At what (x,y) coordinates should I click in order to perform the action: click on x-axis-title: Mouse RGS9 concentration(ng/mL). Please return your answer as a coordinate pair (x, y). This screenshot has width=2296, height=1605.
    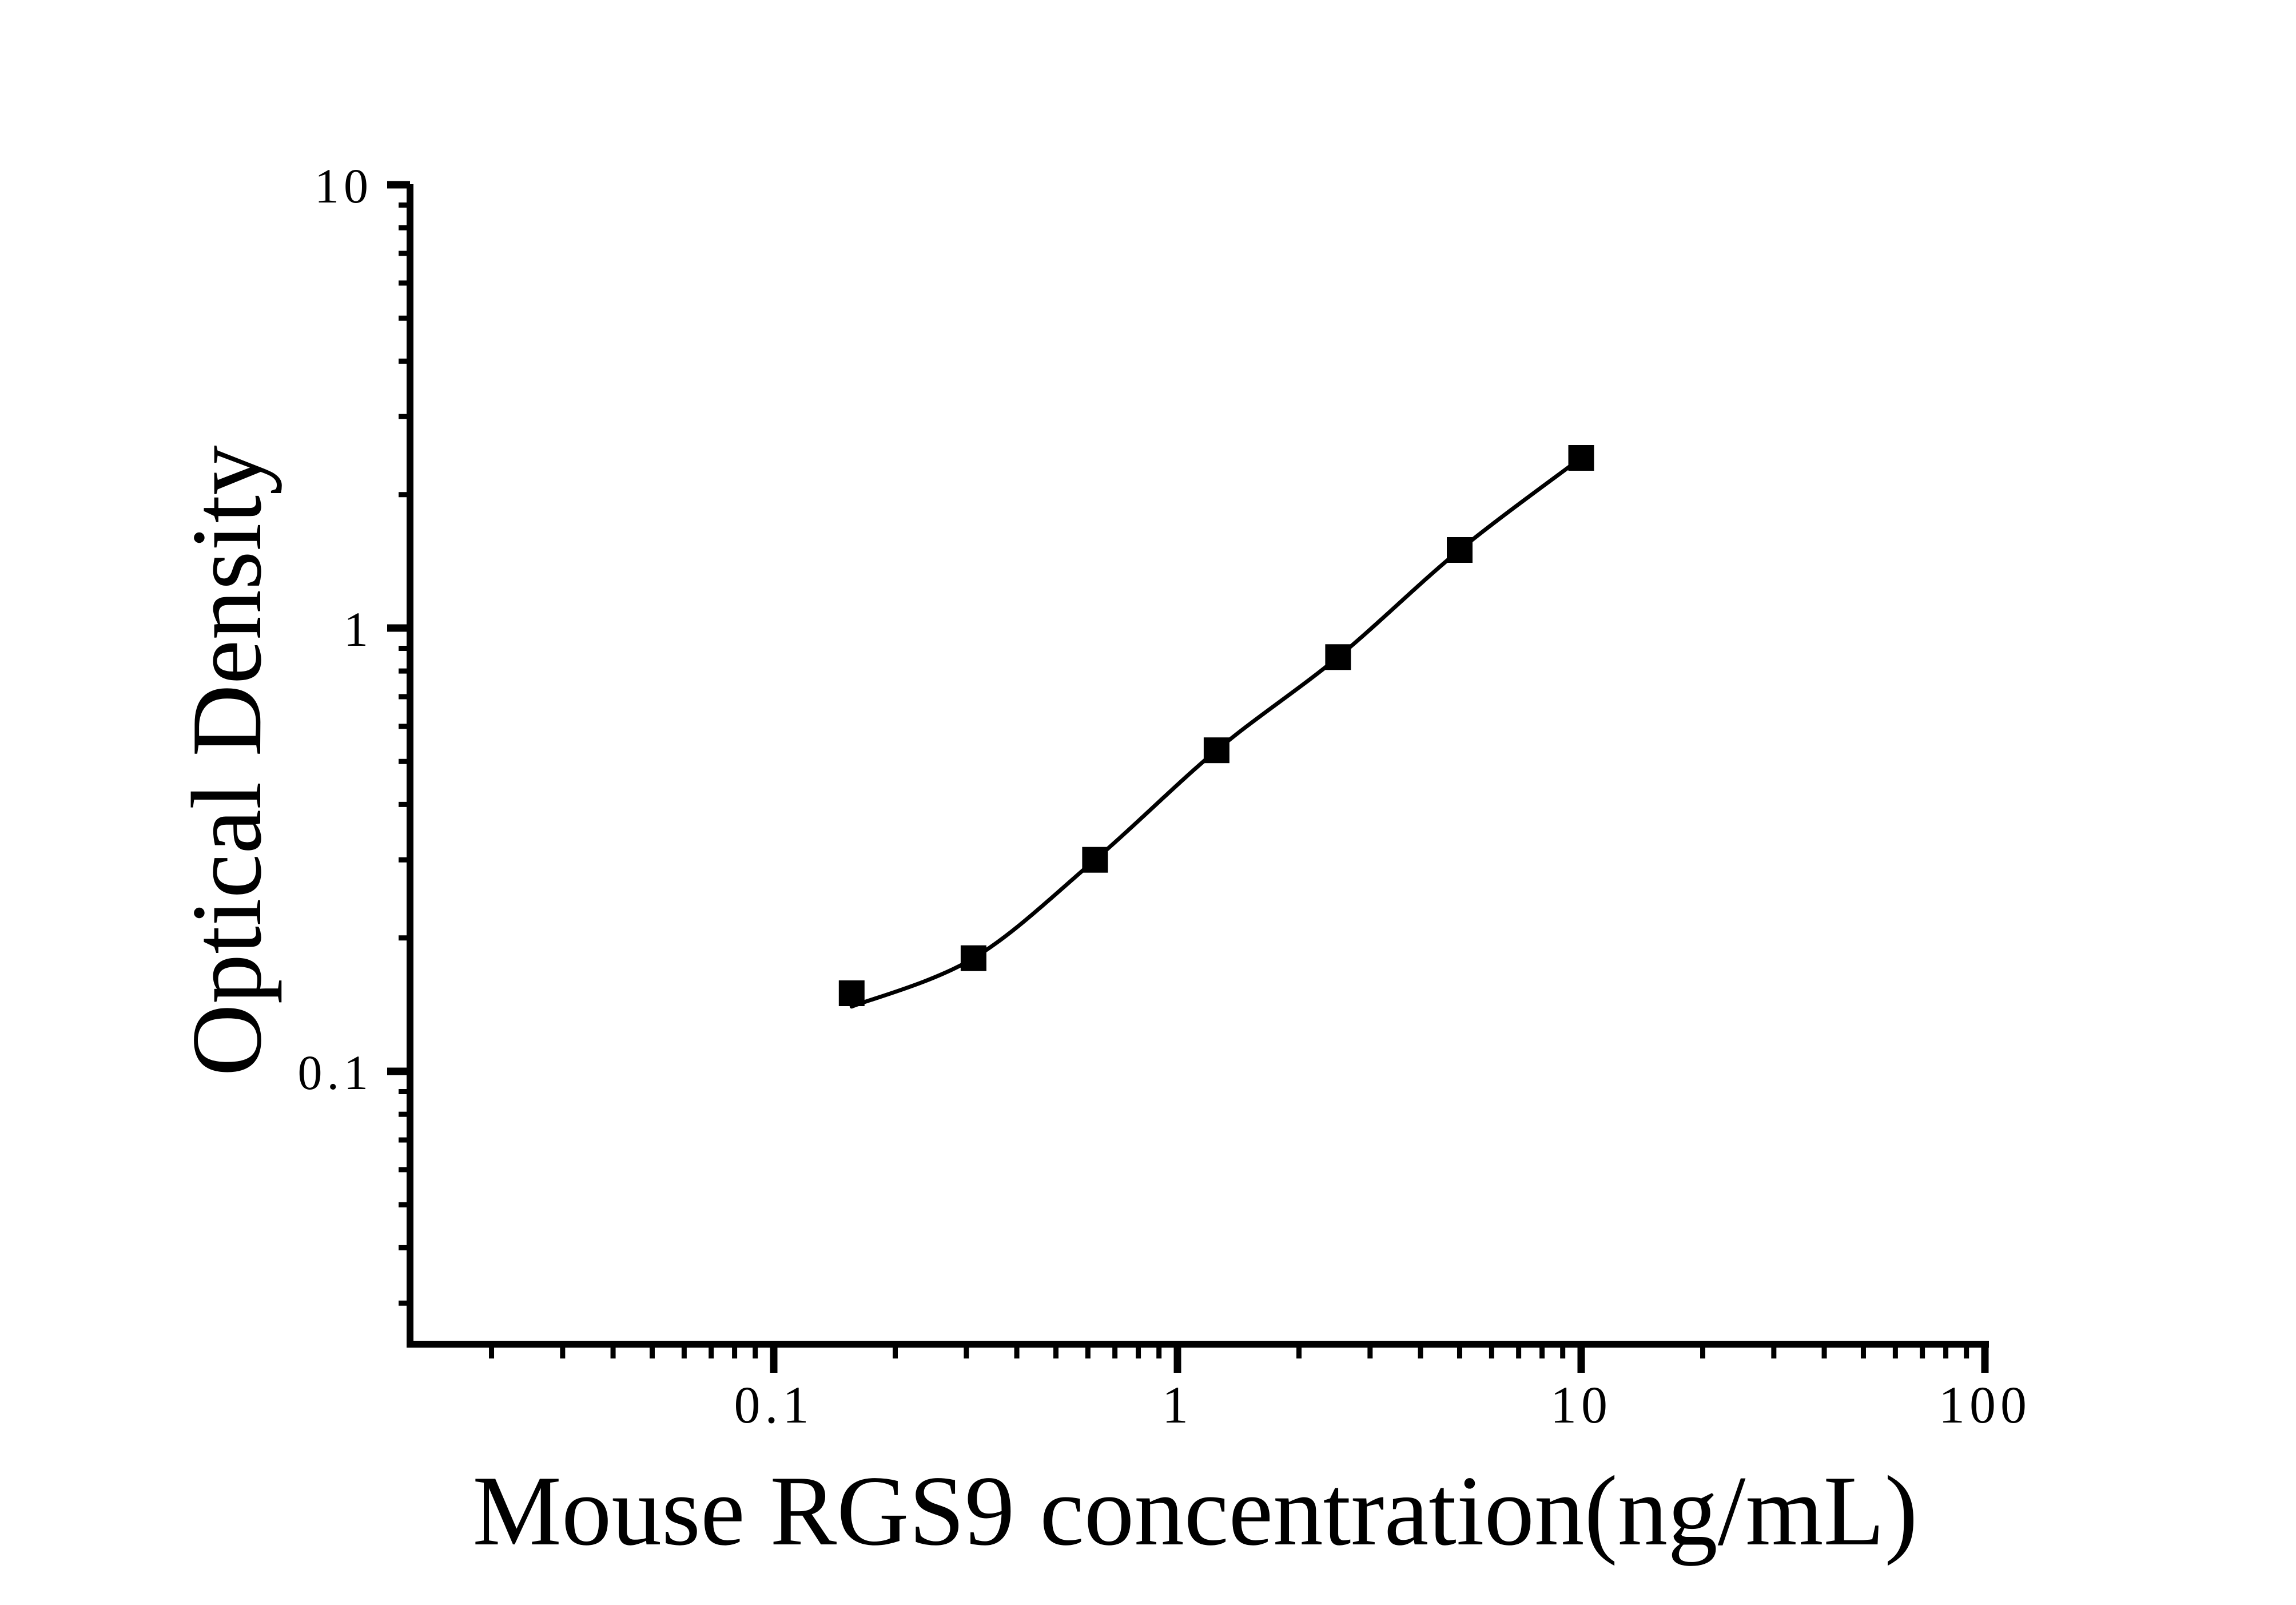
    Looking at the image, I should click on (1195, 1510).